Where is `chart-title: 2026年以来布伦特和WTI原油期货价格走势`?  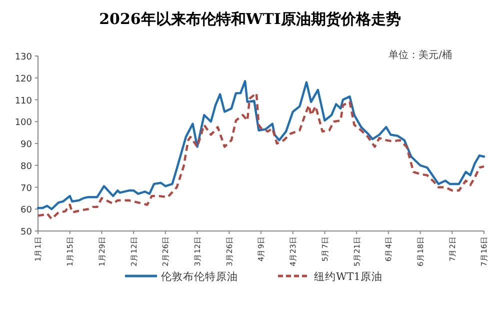
chart-title: 2026年以来布伦特和WTI原油期货价格走势 is located at coordinates (250, 19).